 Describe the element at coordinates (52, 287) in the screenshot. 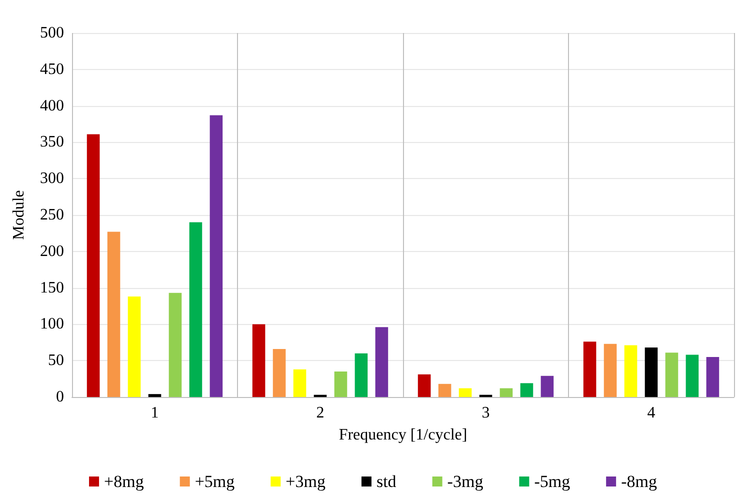

I see `y-tick-label: 150` at that location.